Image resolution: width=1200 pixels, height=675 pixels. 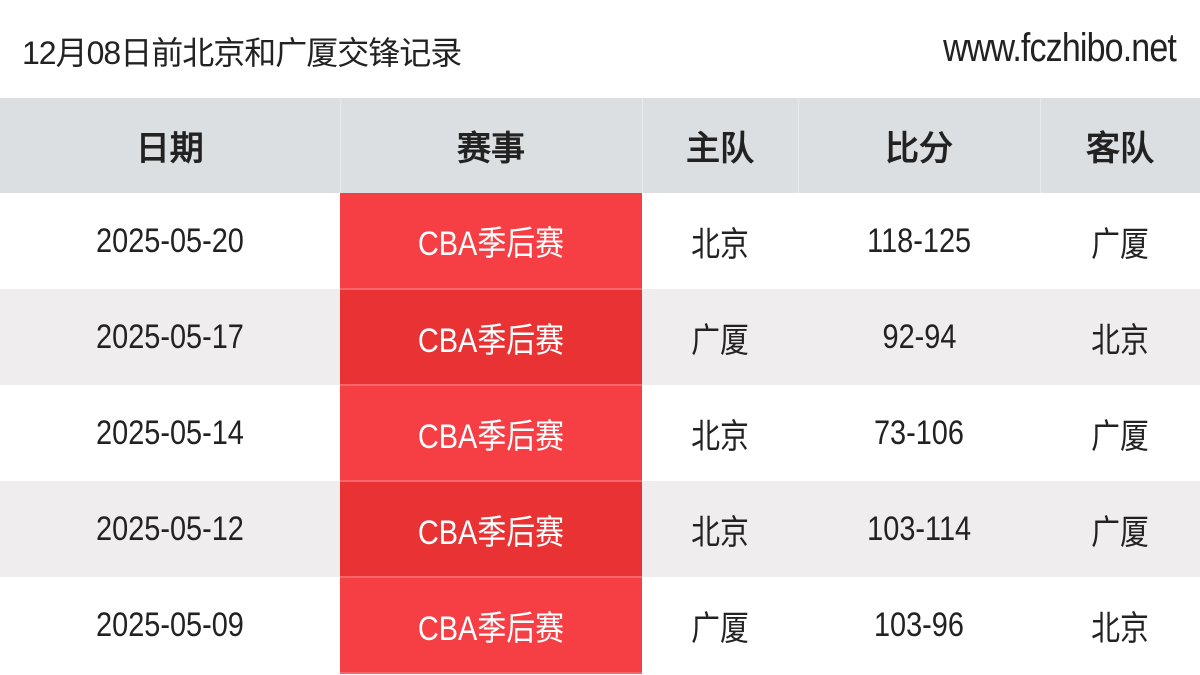 I want to click on page-title: 12月08日前北京和广厦交锋记录, so click(x=242, y=53).